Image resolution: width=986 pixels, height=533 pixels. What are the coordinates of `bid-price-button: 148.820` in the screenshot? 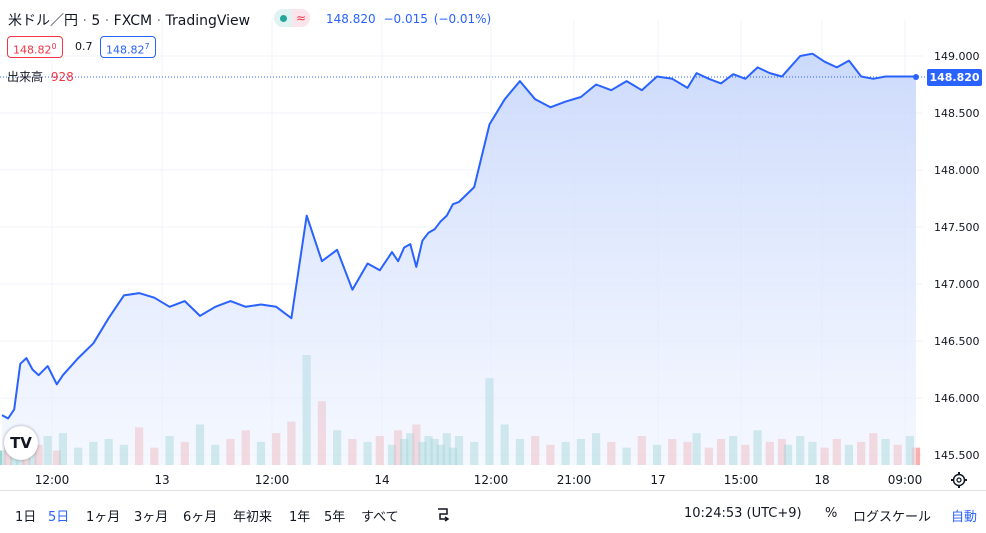 It's located at (35, 47).